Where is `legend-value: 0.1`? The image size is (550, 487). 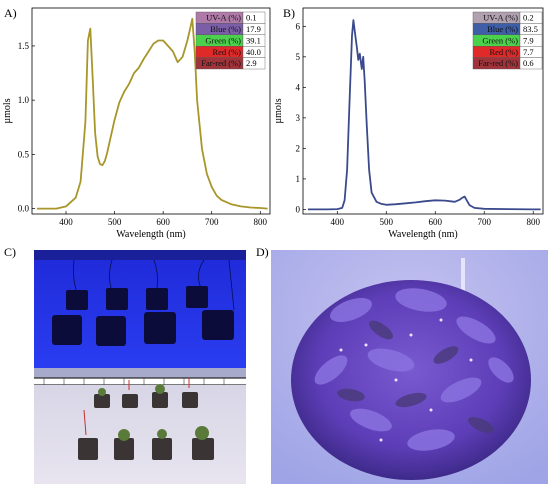 legend-value: 0.1 is located at coordinates (251, 18).